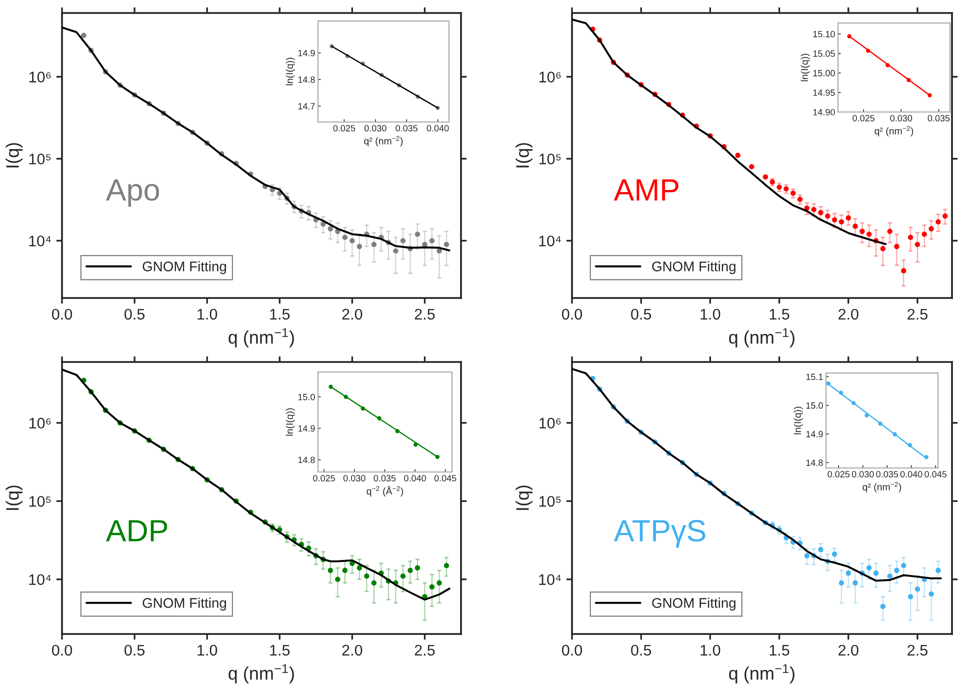 This screenshot has width=960, height=698. Describe the element at coordinates (824, 92) in the screenshot. I see `y-tick-label: 14.95` at that location.